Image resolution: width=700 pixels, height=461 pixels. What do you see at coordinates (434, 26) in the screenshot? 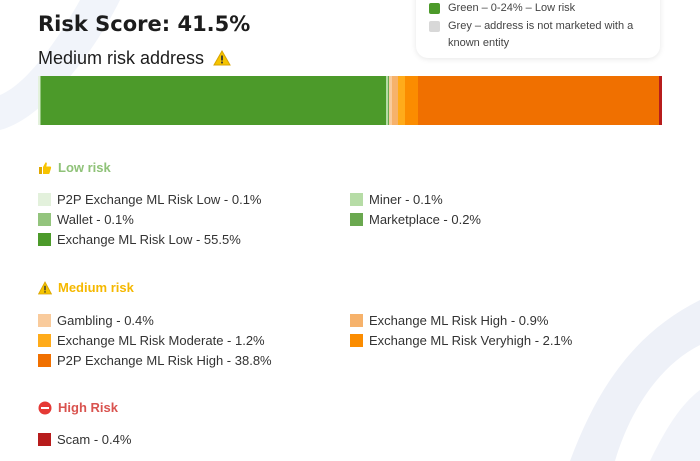
I see `legend-grey-swatch` at bounding box center [434, 26].